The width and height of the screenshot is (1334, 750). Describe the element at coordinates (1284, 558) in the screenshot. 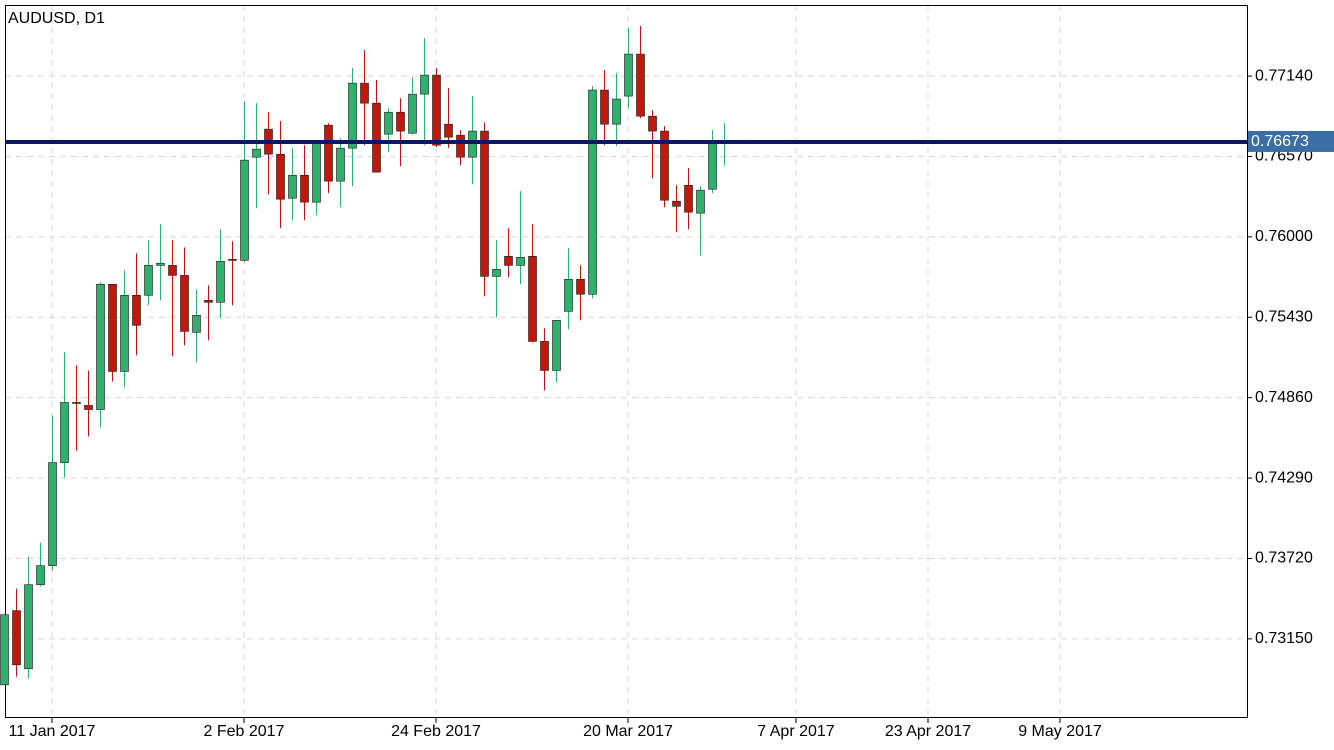

I see `y-tick-label: 0.73720` at that location.